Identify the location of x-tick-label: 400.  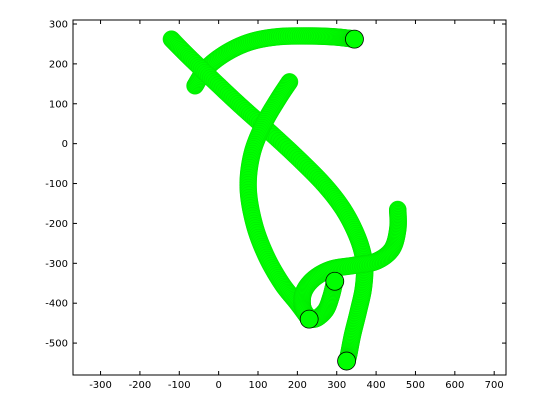
(376, 385).